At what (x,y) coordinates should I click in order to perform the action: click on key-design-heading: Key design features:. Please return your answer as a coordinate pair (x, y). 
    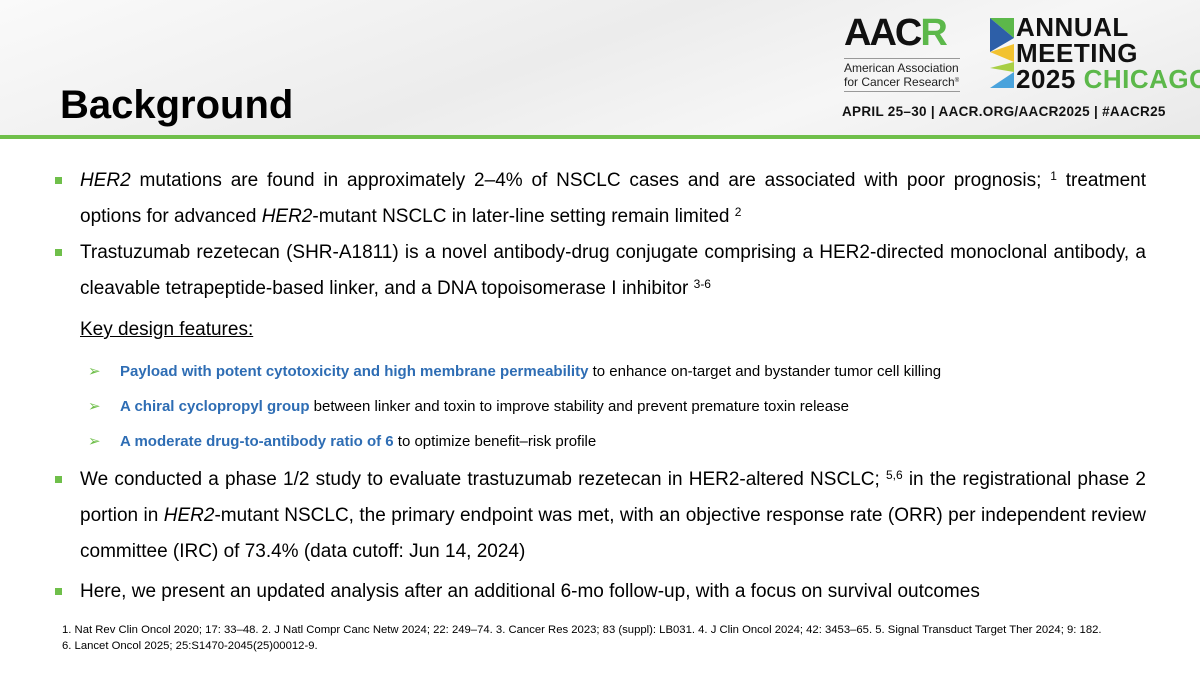
    Looking at the image, I should click on (167, 329).